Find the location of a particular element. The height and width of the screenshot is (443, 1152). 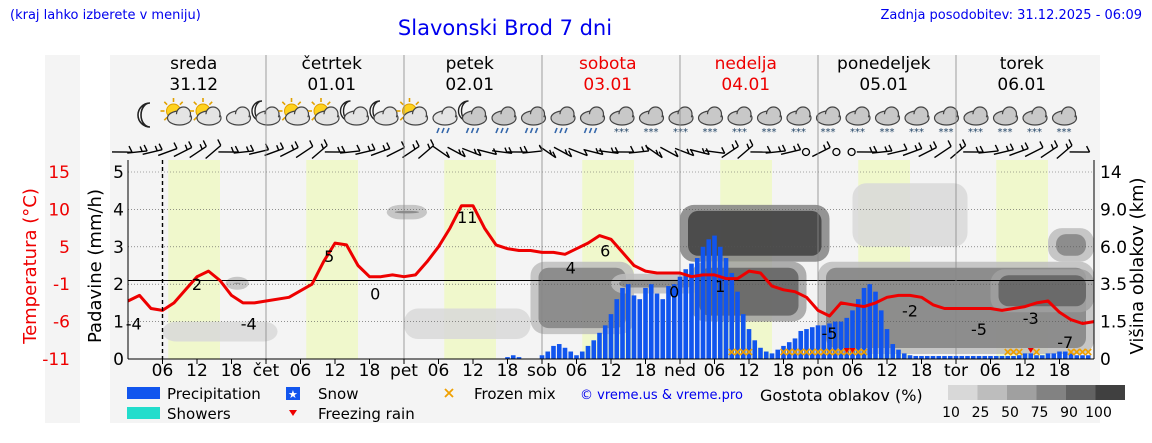

day-date-6: 06.01 is located at coordinates (1021, 85).